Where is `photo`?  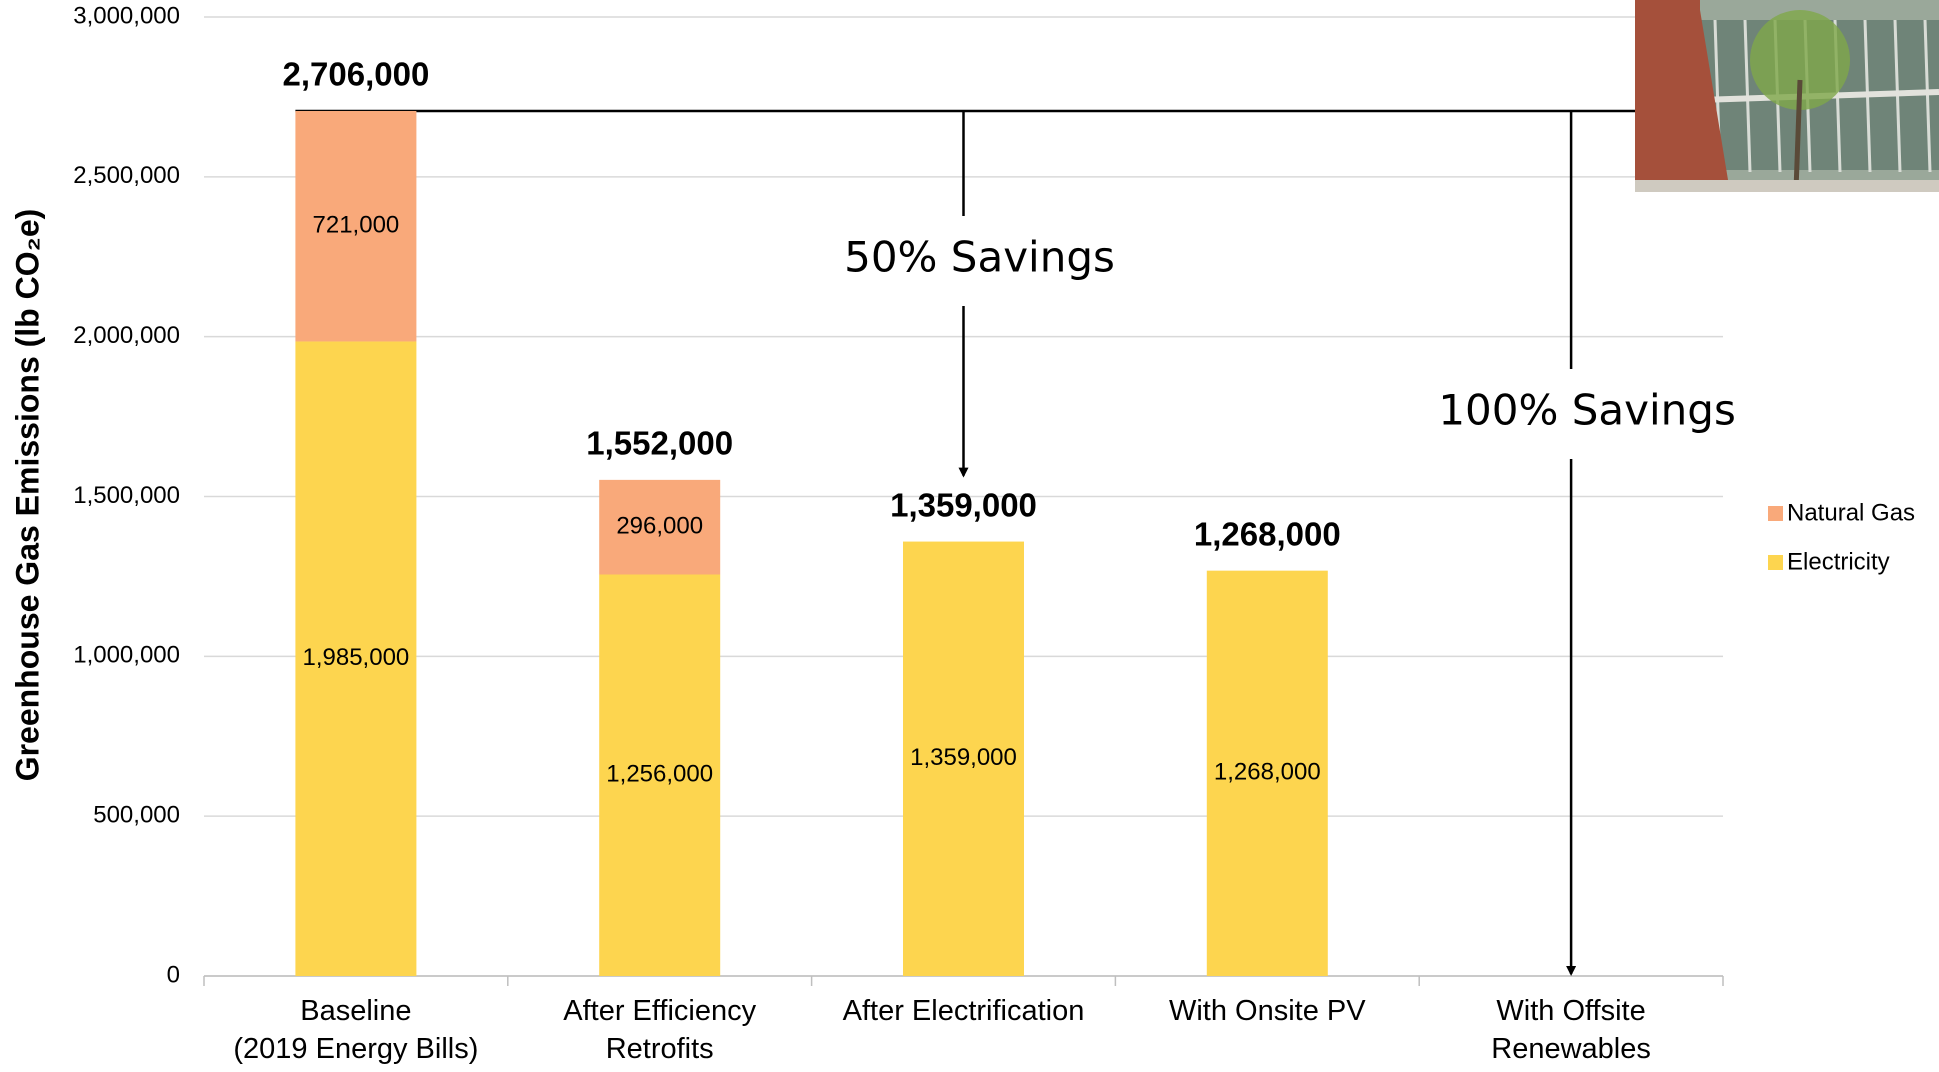 photo is located at coordinates (1787, 96).